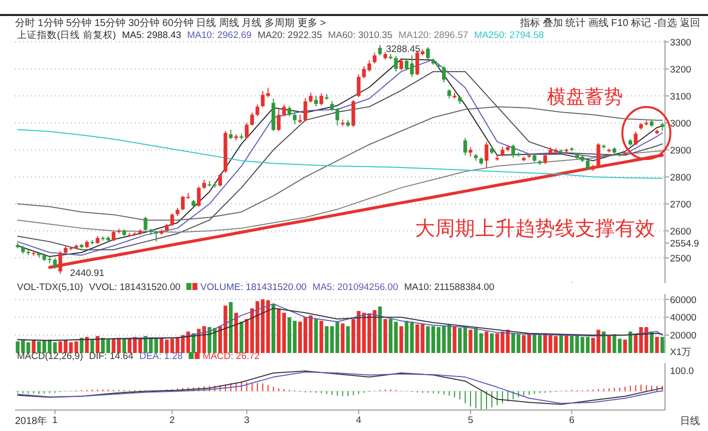 This screenshot has width=708, height=431. Describe the element at coordinates (359, 420) in the screenshot. I see `x-tick-label: 4` at that location.